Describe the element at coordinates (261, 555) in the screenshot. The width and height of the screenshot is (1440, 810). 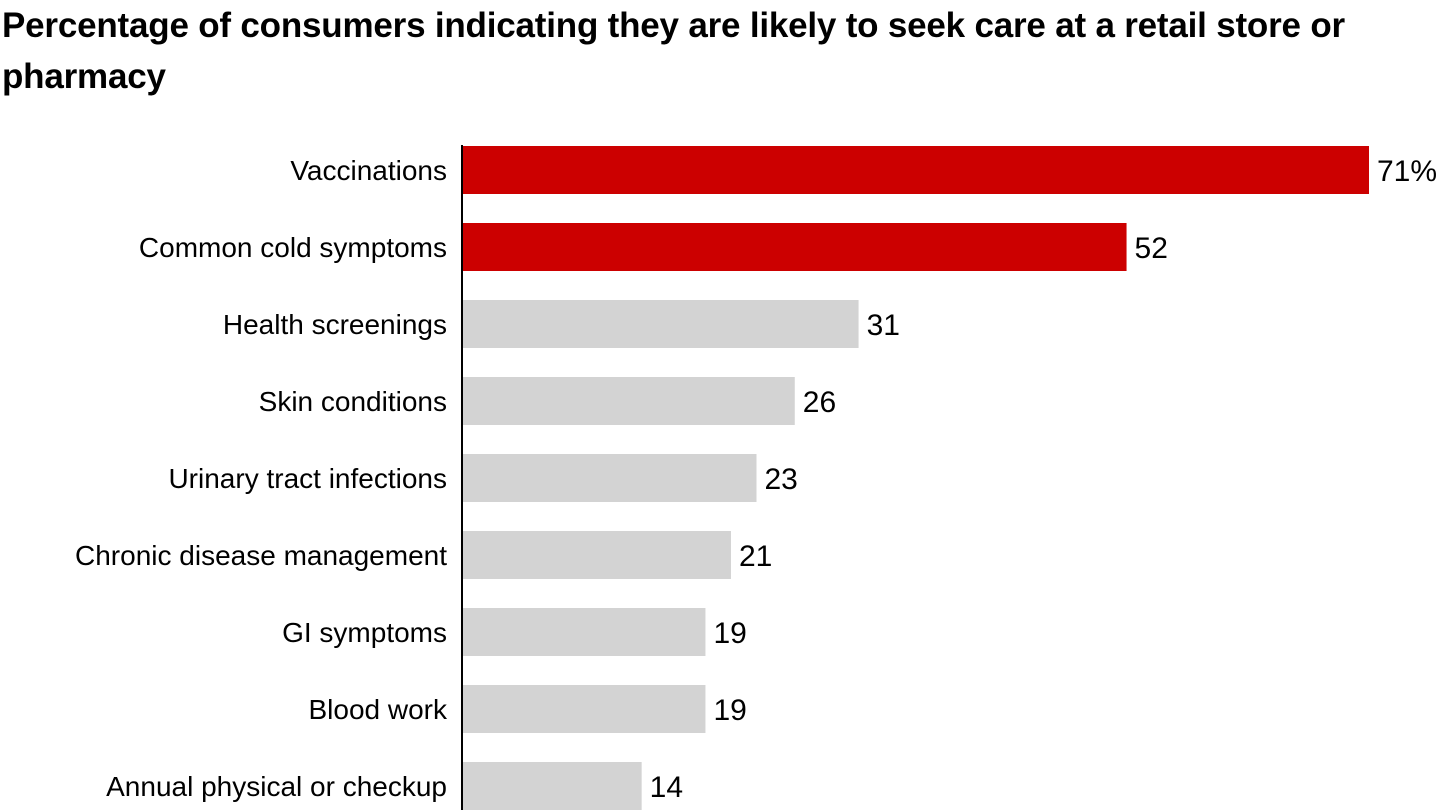
I see `category-label: Chronic disease management` at that location.